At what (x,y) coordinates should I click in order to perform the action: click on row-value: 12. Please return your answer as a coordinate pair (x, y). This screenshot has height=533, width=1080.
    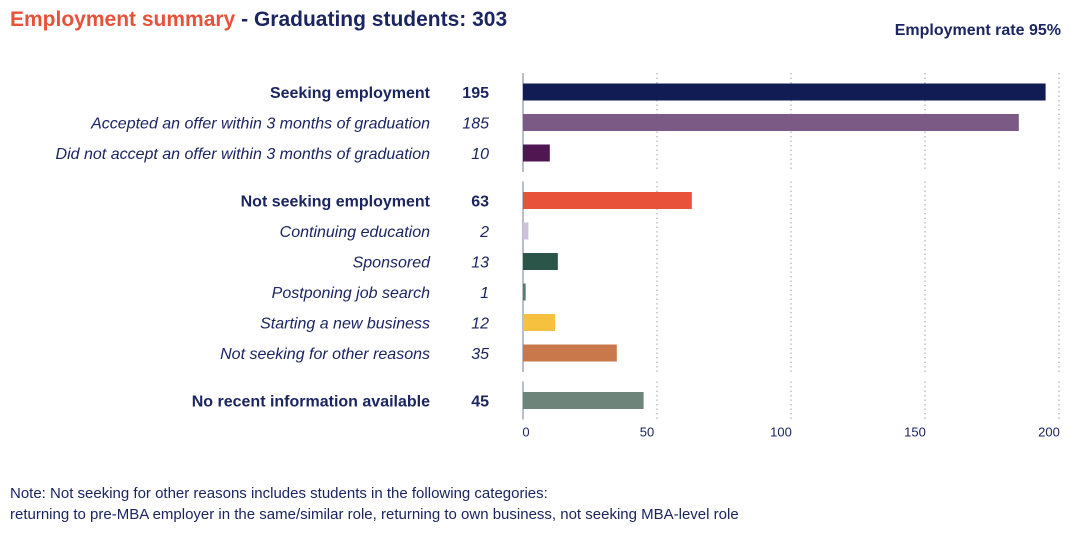
    Looking at the image, I should click on (480, 324).